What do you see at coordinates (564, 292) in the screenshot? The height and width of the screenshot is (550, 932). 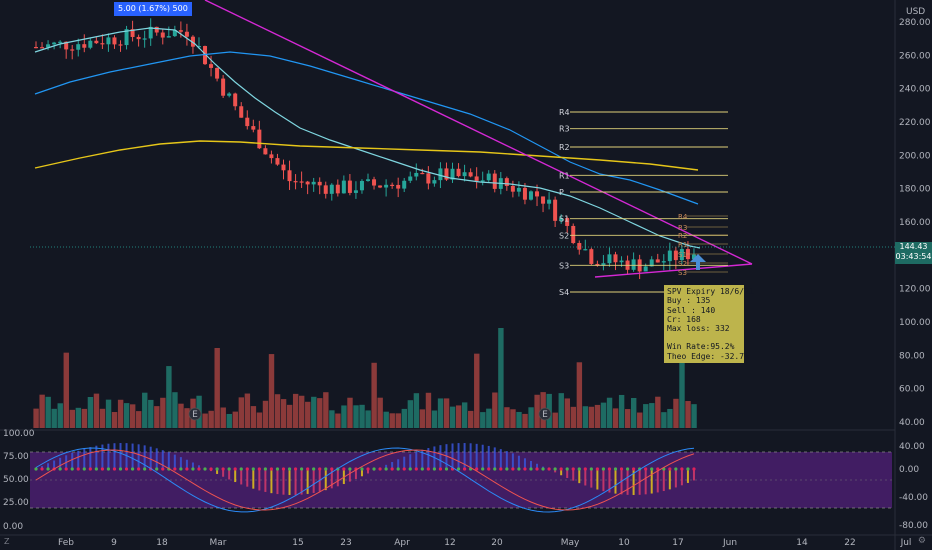 I see `pivot-label: S4` at bounding box center [564, 292].